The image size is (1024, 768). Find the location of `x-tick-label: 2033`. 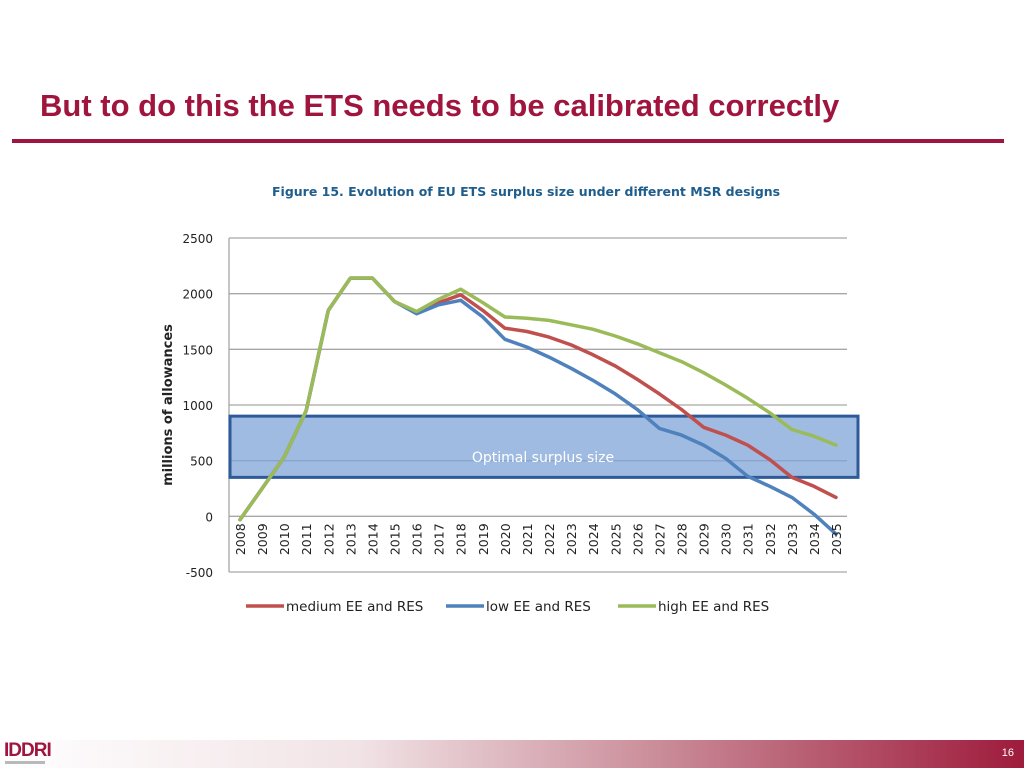

x-tick-label: 2033 is located at coordinates (792, 539).